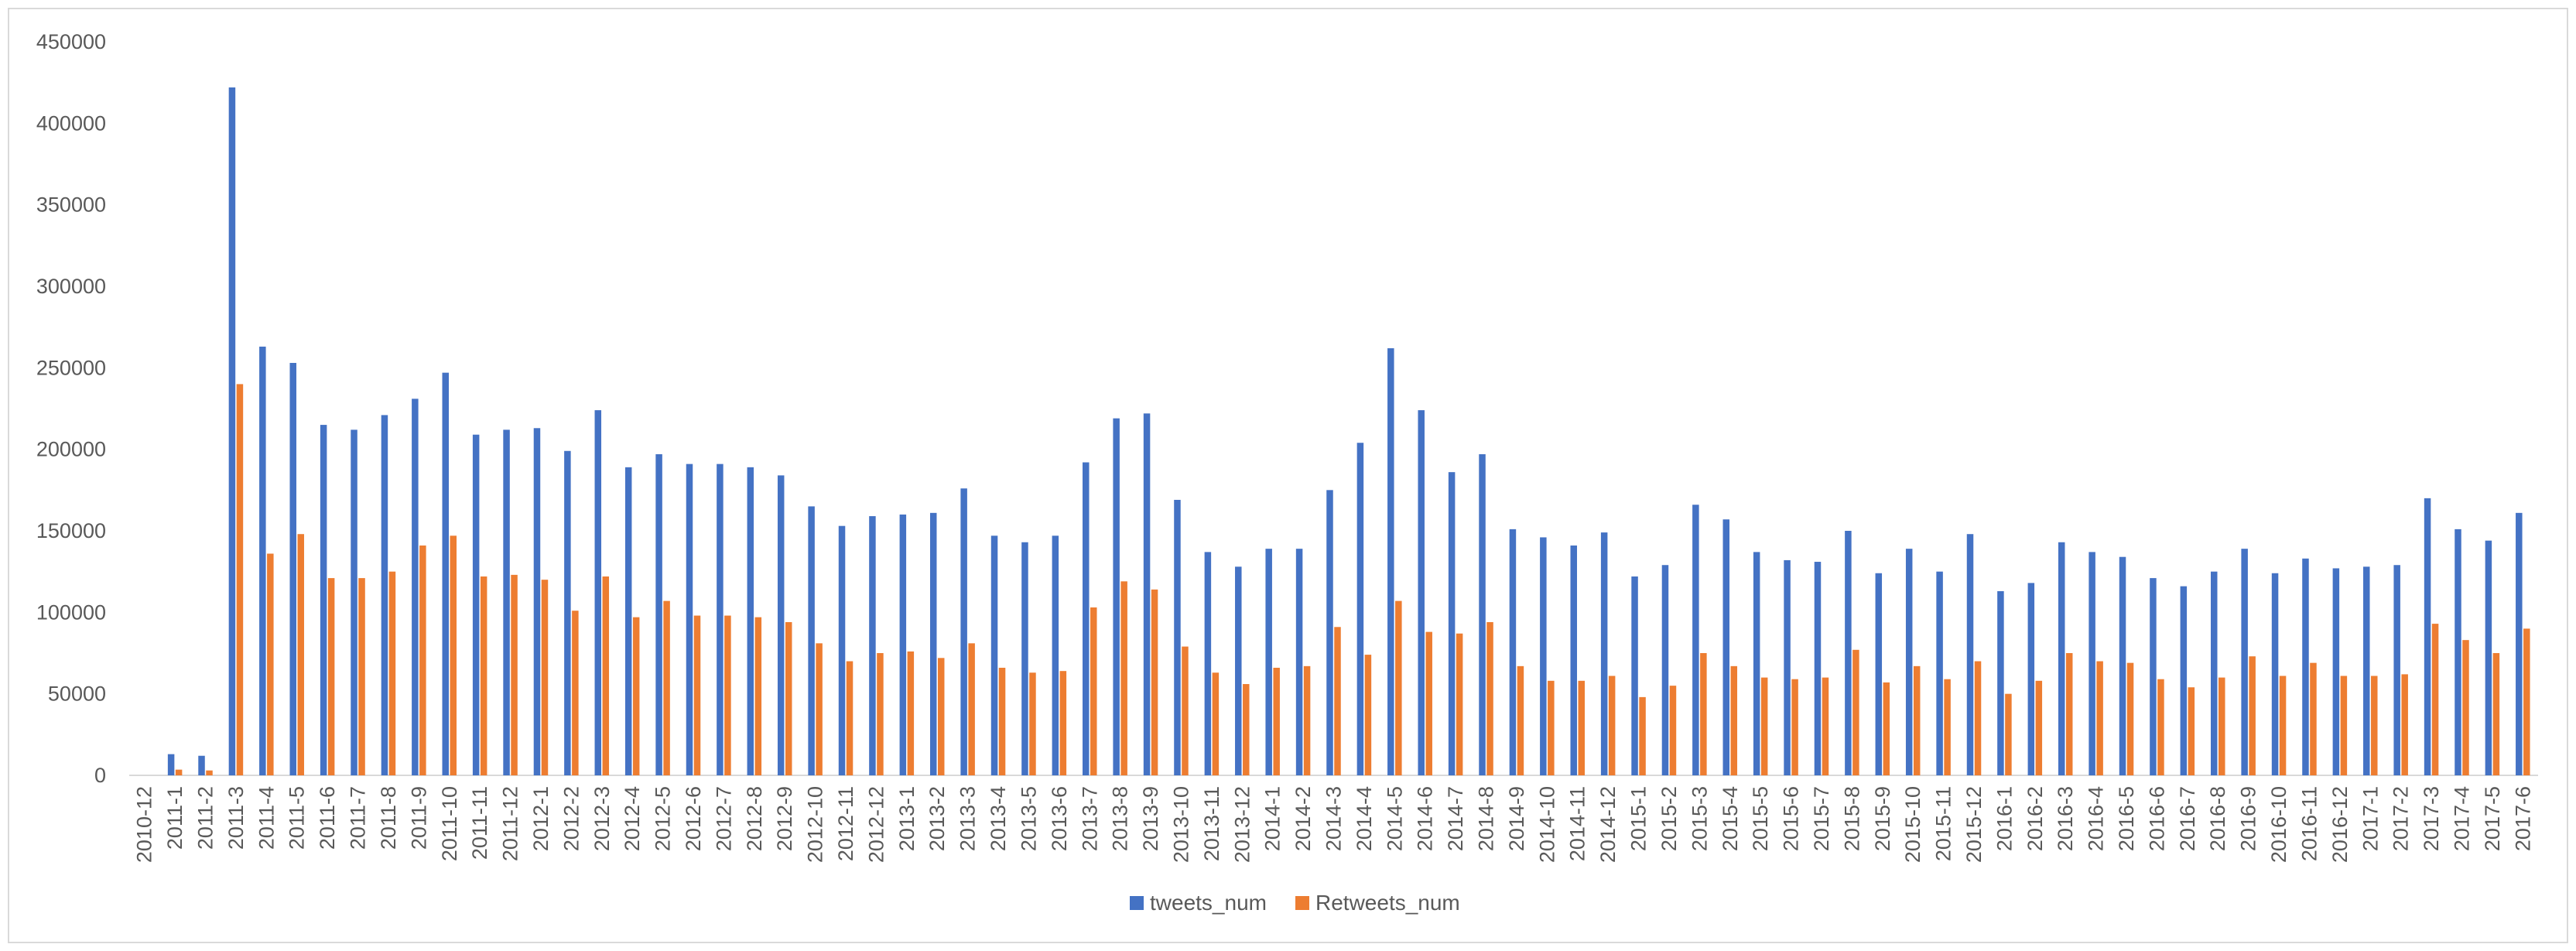  What do you see at coordinates (1387, 903) in the screenshot?
I see `legend-label-Retweets_num: Retweets_num` at bounding box center [1387, 903].